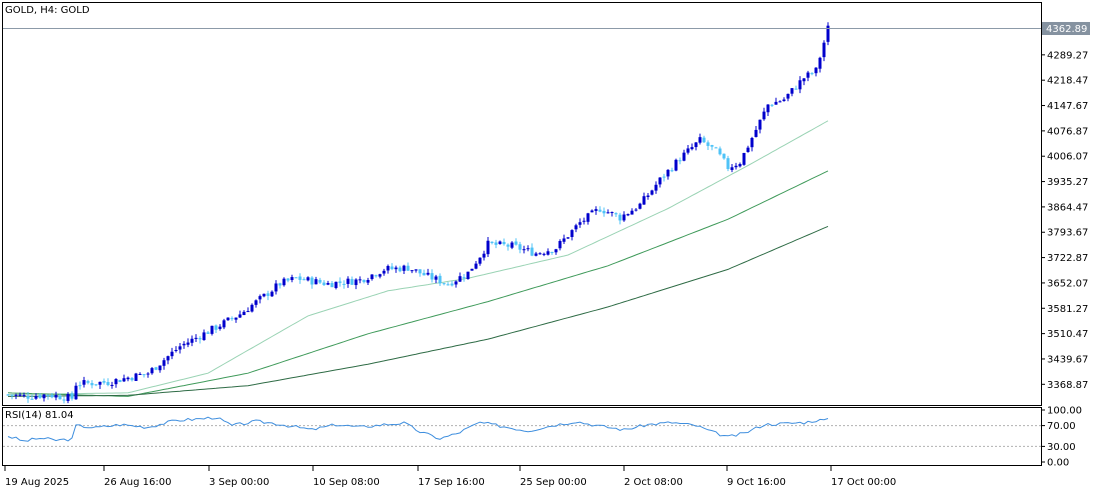 Image resolution: width=1100 pixels, height=493 pixels. What do you see at coordinates (1067, 157) in the screenshot?
I see `price-axis-label: 4006.07` at bounding box center [1067, 157].